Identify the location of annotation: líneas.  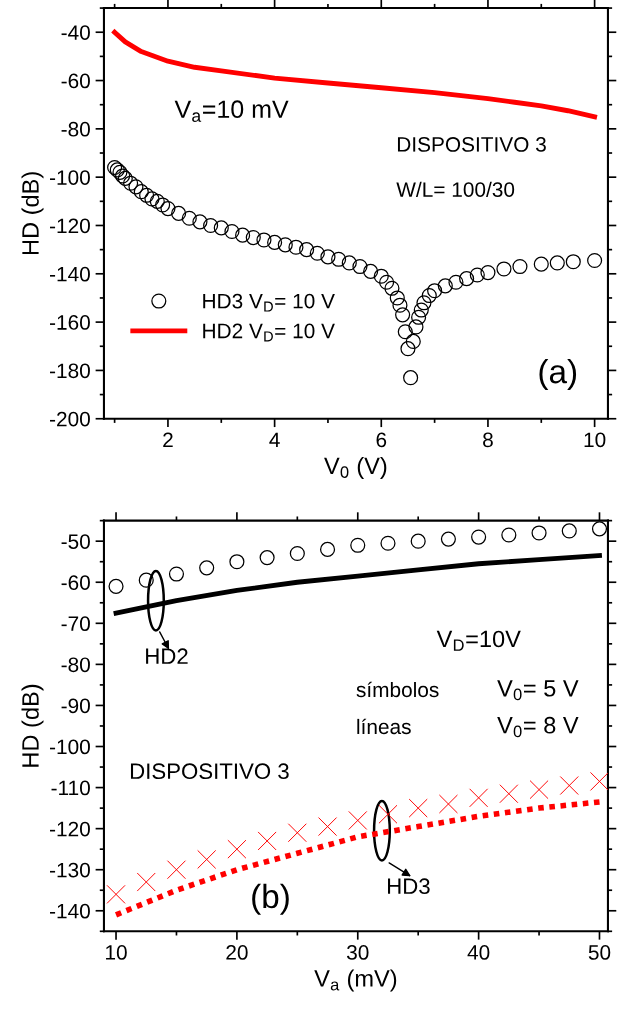
(384, 726).